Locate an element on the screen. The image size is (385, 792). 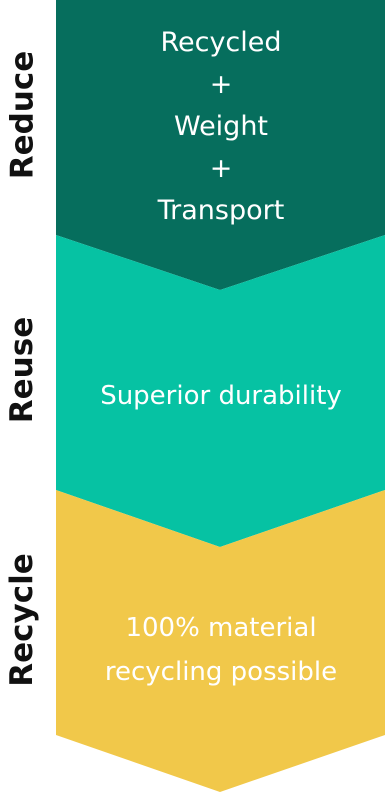
stage-label-reuse: Reuse is located at coordinates (22, 370).